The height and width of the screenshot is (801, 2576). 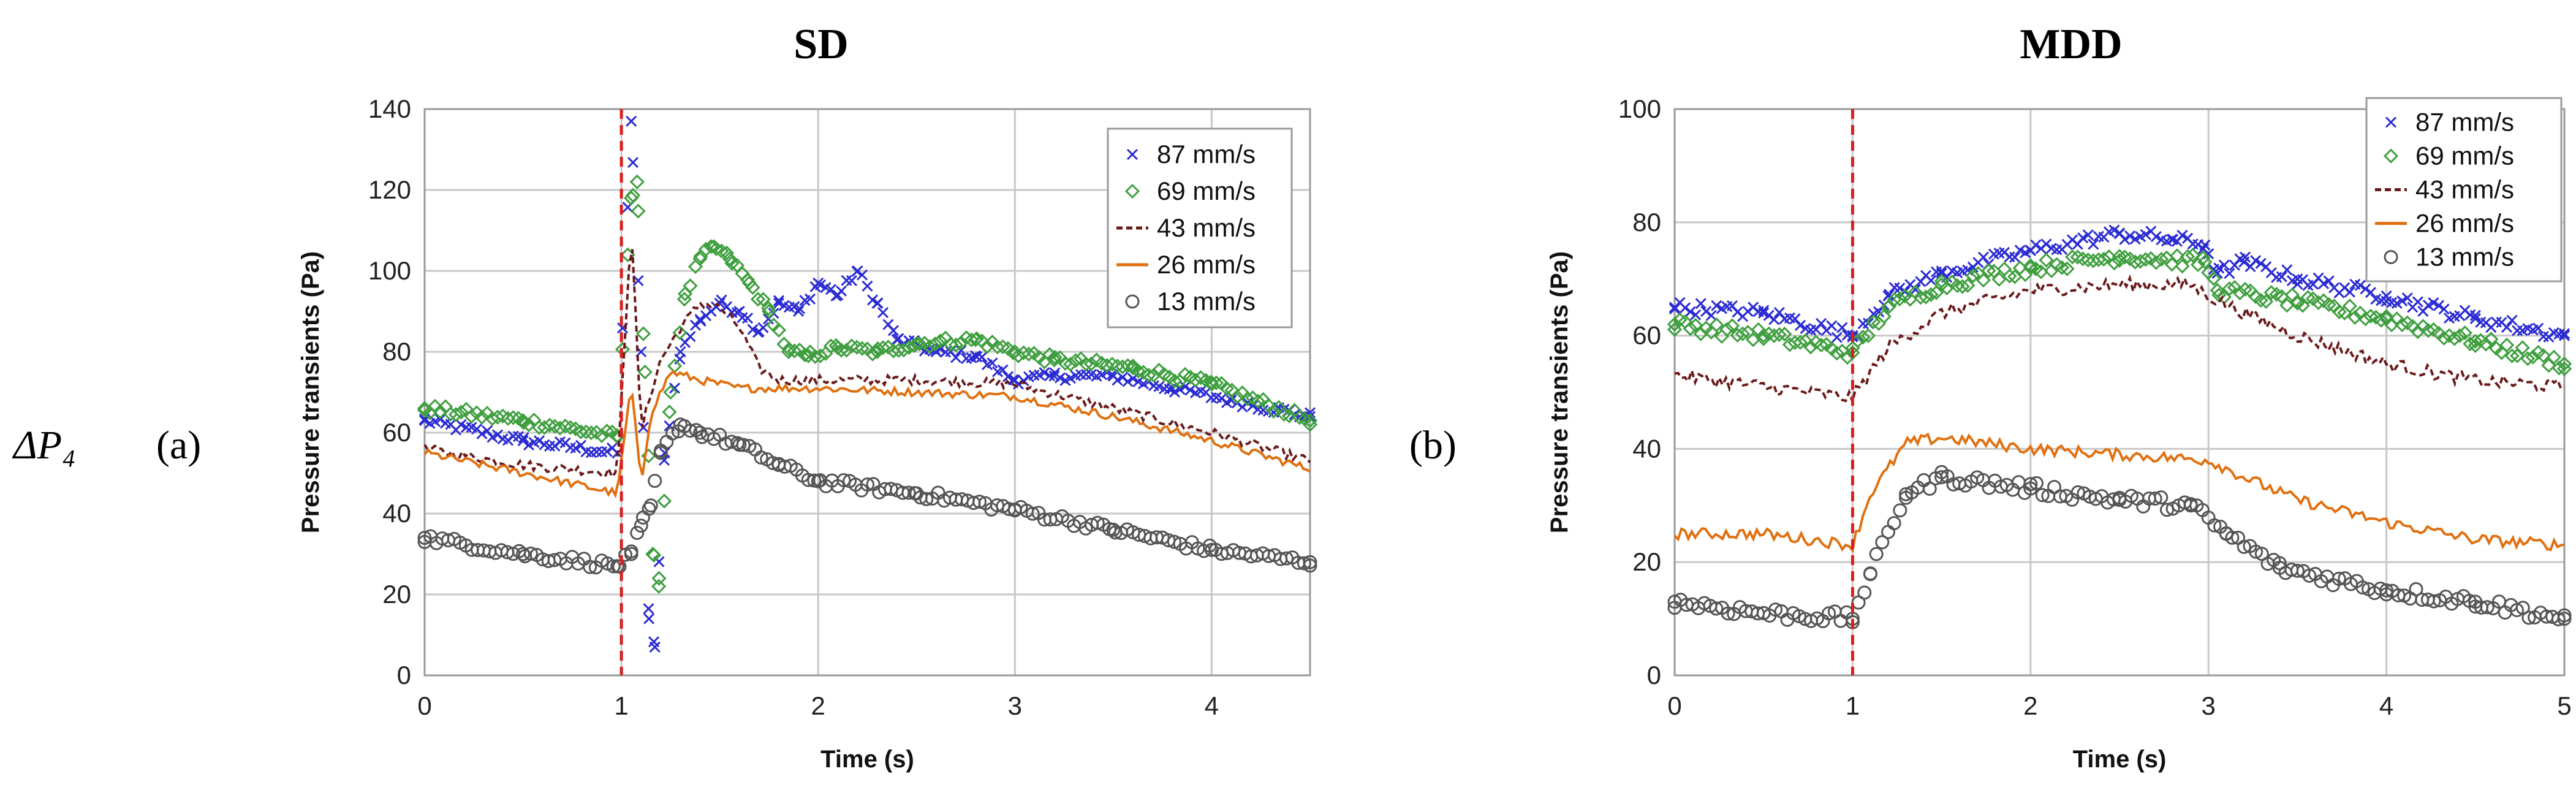 I want to click on legend-entry-69: 69 mm/s, so click(x=1190, y=191).